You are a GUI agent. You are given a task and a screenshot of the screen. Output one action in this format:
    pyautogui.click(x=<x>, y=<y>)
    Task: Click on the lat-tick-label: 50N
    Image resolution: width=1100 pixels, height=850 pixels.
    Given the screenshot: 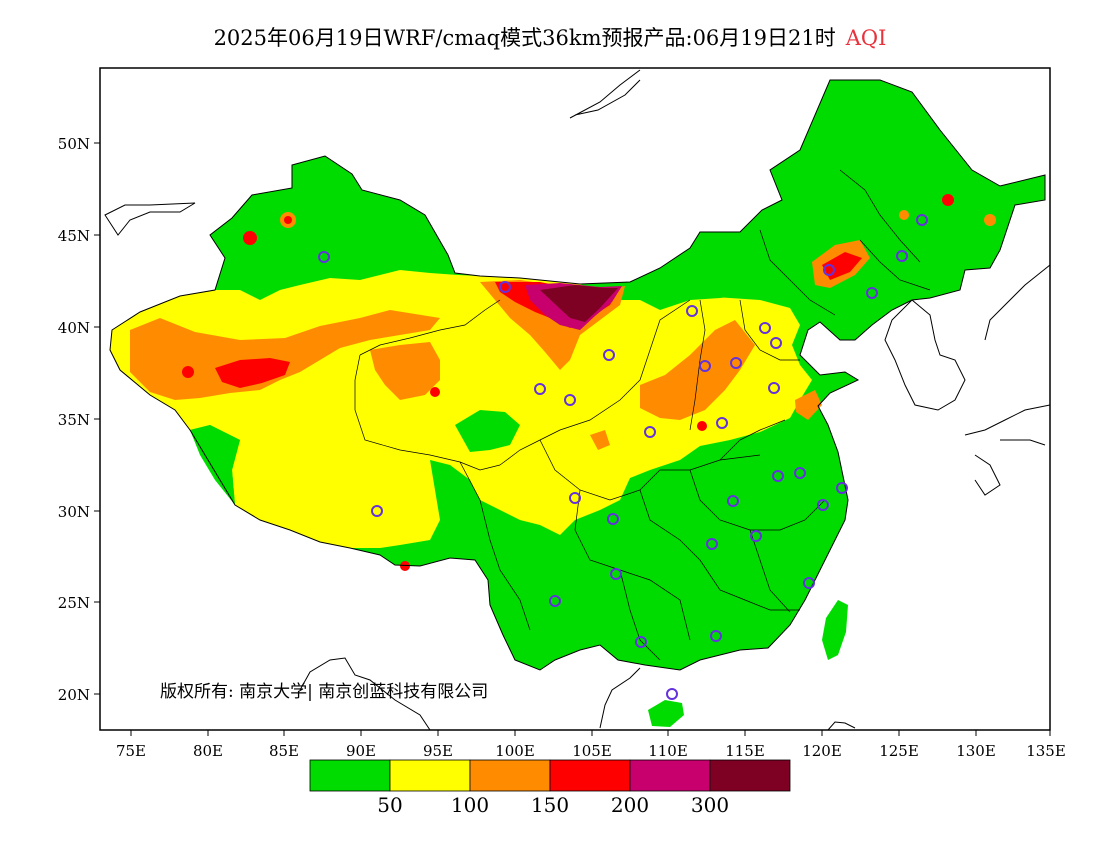 What is the action you would take?
    pyautogui.click(x=74, y=144)
    